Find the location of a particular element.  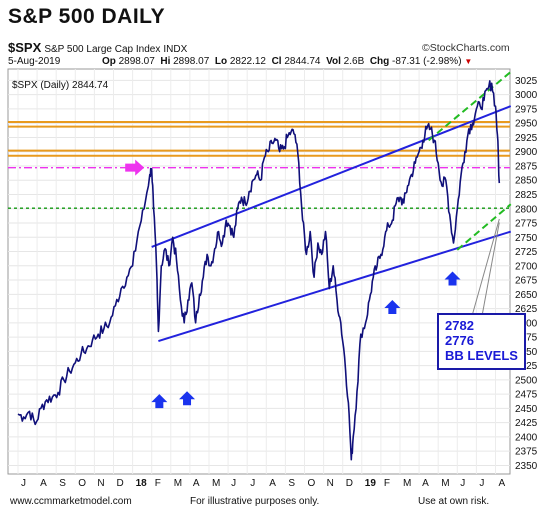

up-arrow-feb19 is located at coordinates (392, 307).